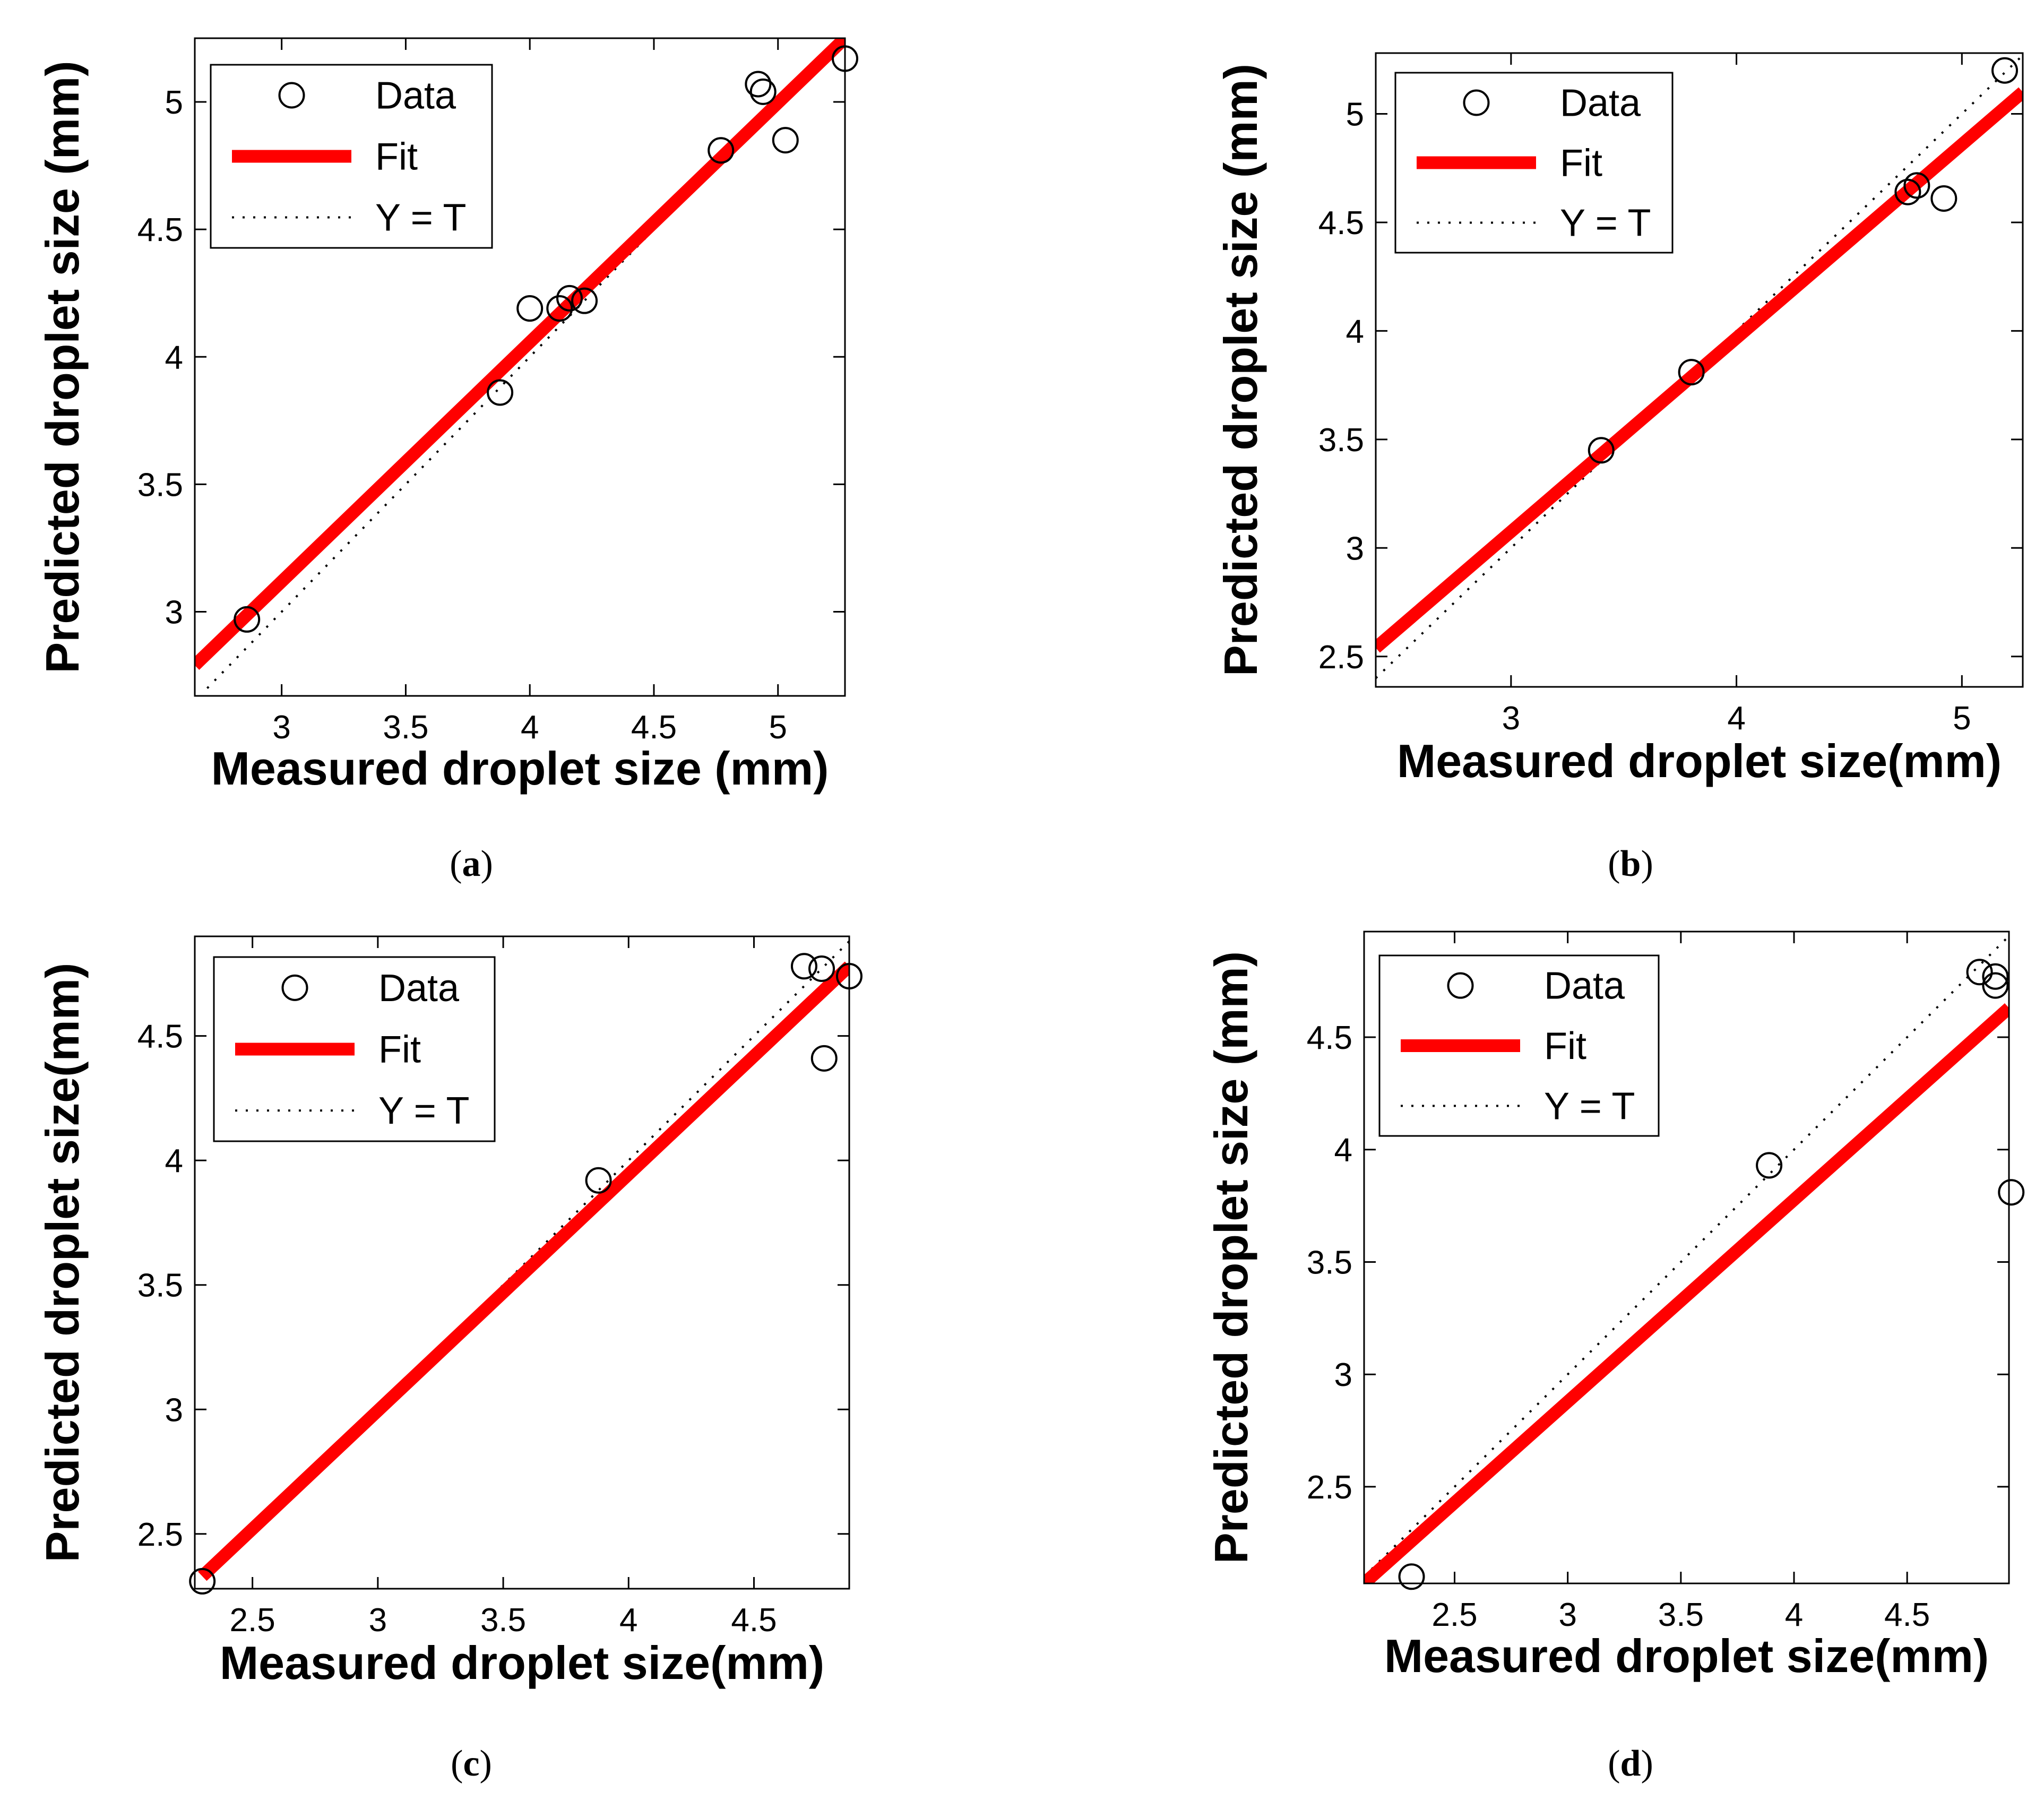 This screenshot has width=2044, height=1809. I want to click on panel-caption: (d), so click(1630, 1764).